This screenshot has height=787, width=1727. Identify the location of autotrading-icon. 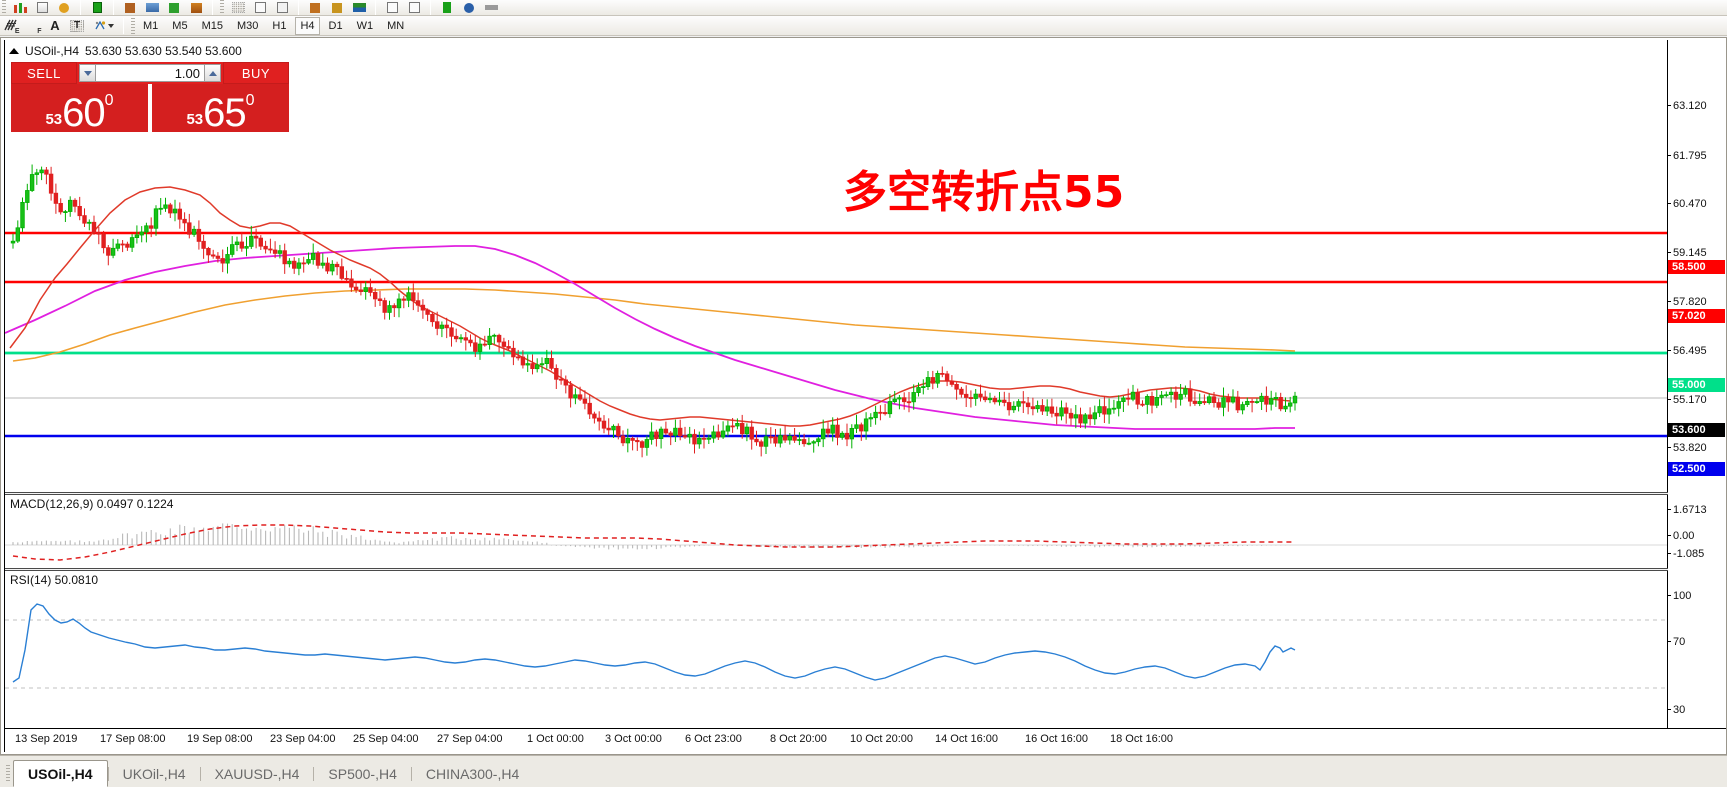
(64, 7).